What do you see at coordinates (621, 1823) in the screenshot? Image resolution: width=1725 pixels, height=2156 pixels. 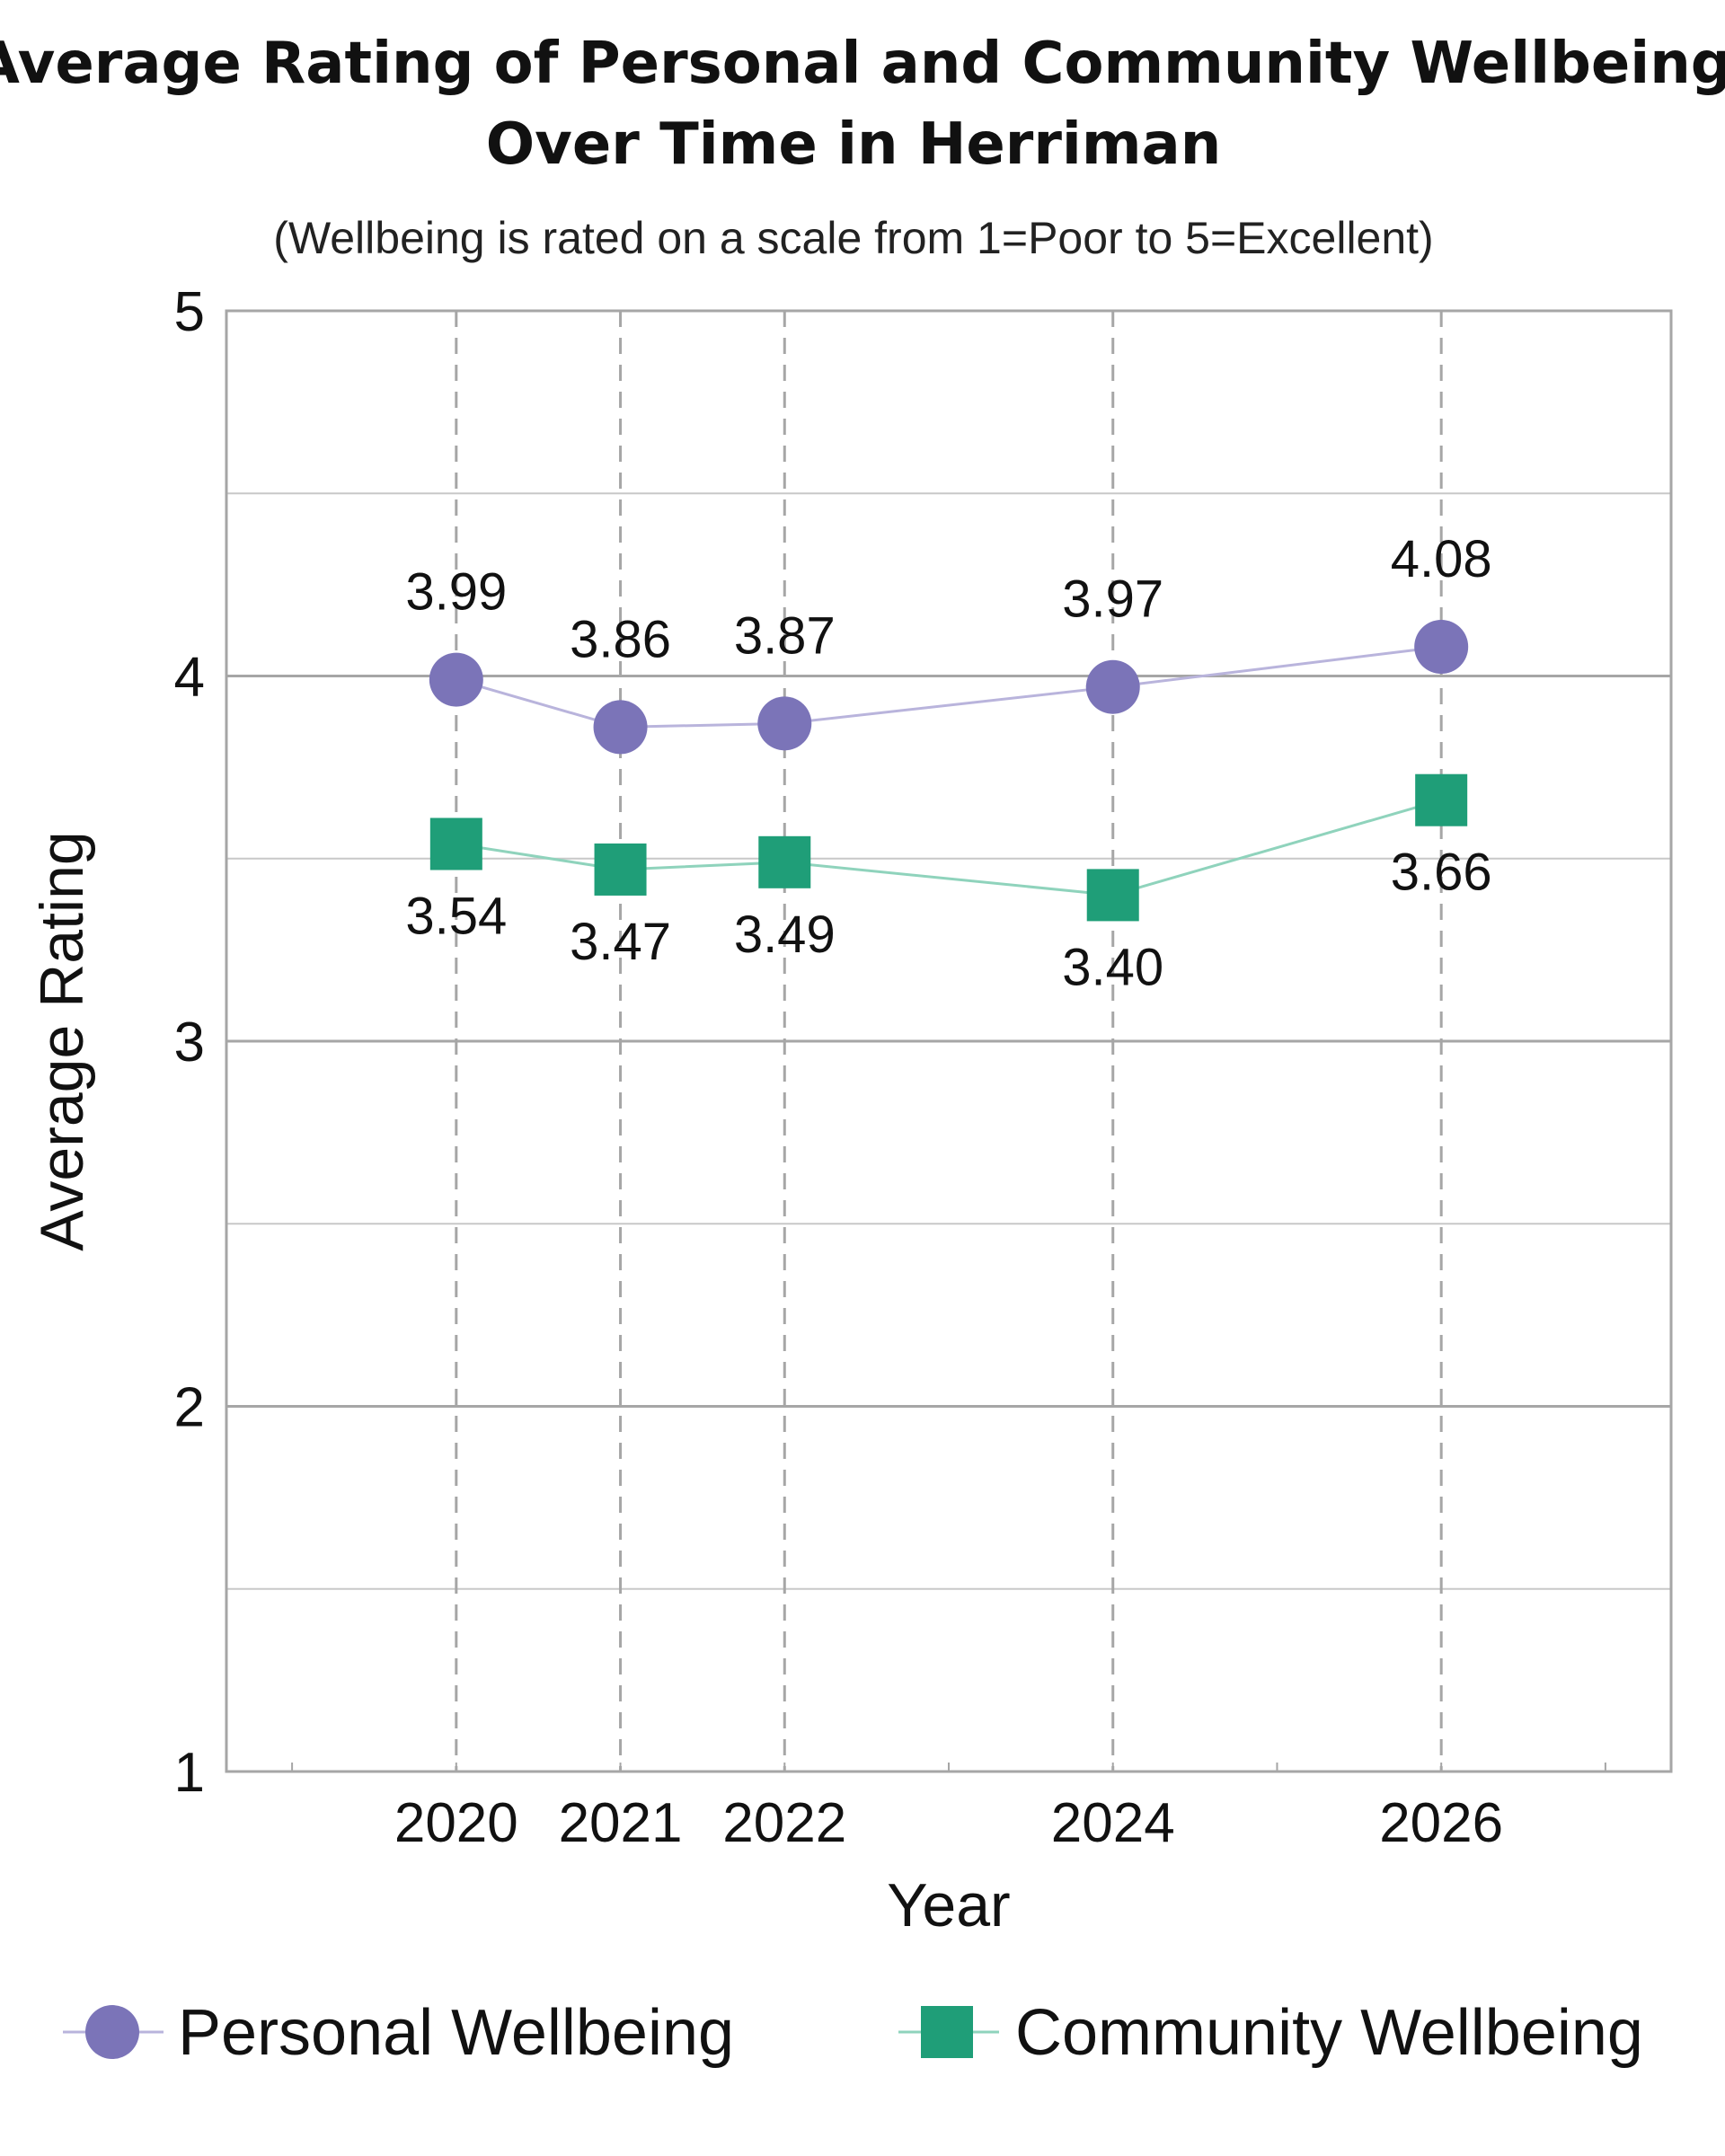 I see `x-tick-label: 2021` at bounding box center [621, 1823].